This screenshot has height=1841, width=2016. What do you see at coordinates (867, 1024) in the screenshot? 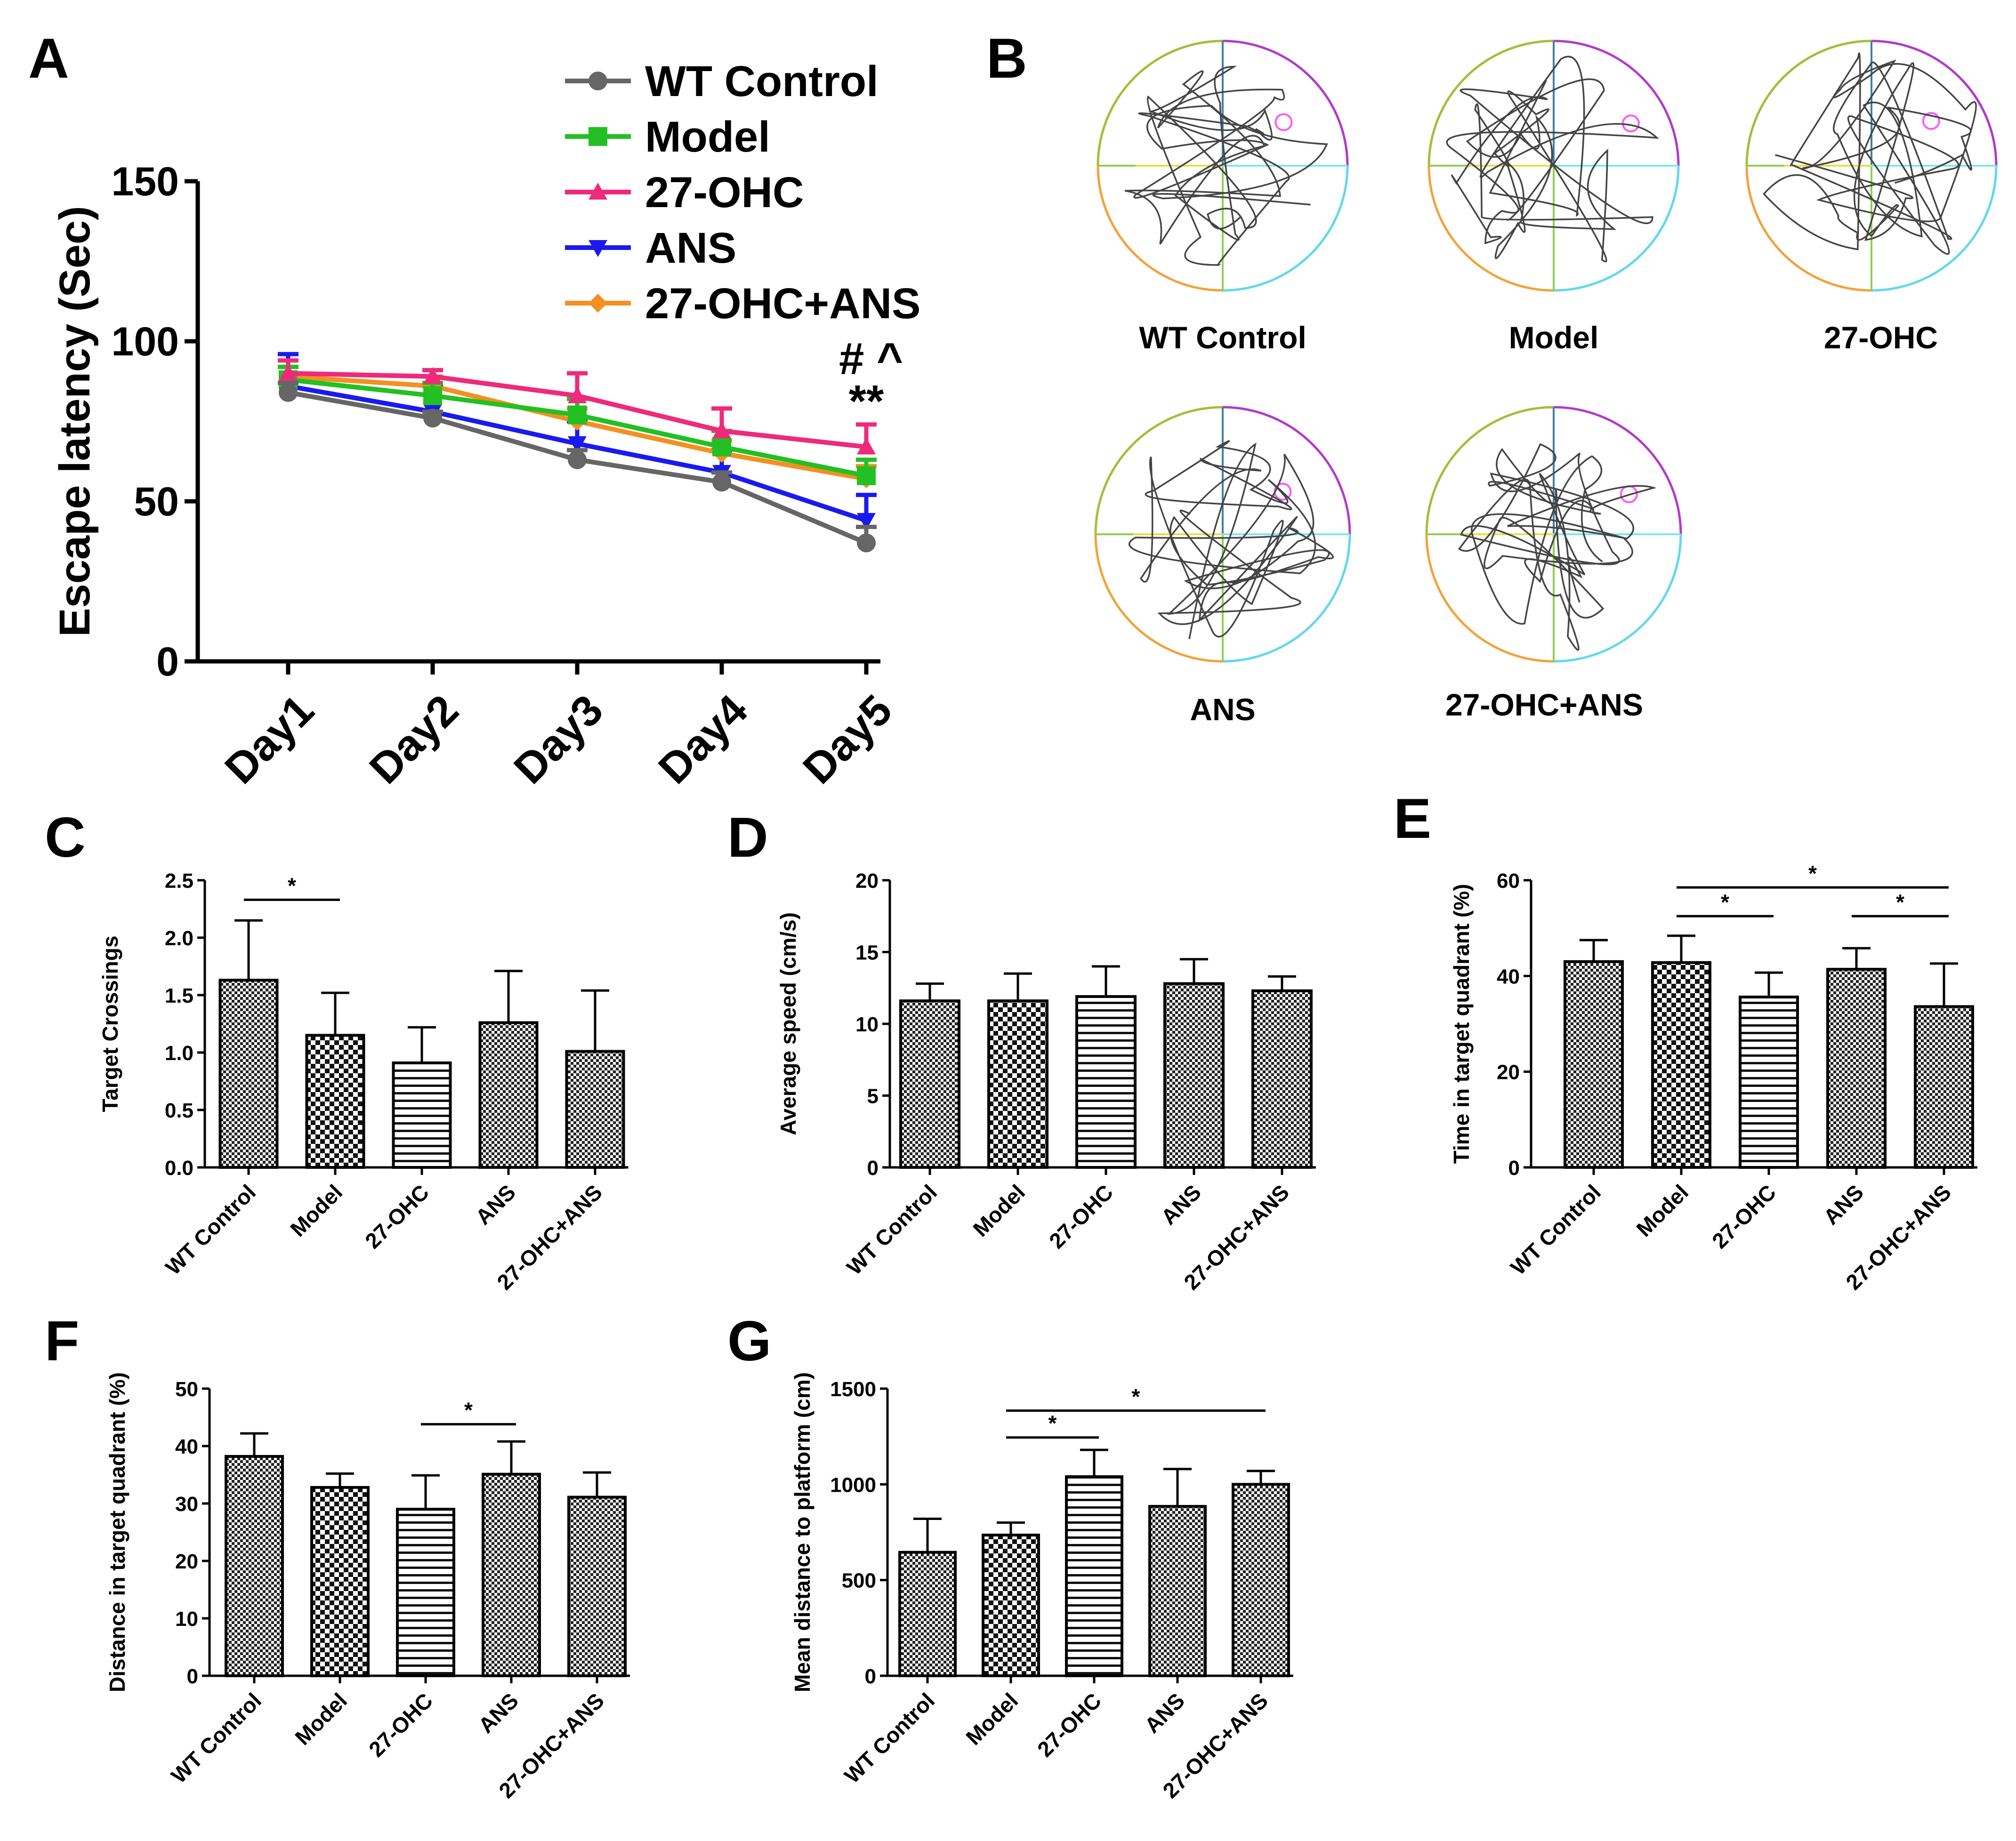
I see `y-tick-label: 10` at bounding box center [867, 1024].